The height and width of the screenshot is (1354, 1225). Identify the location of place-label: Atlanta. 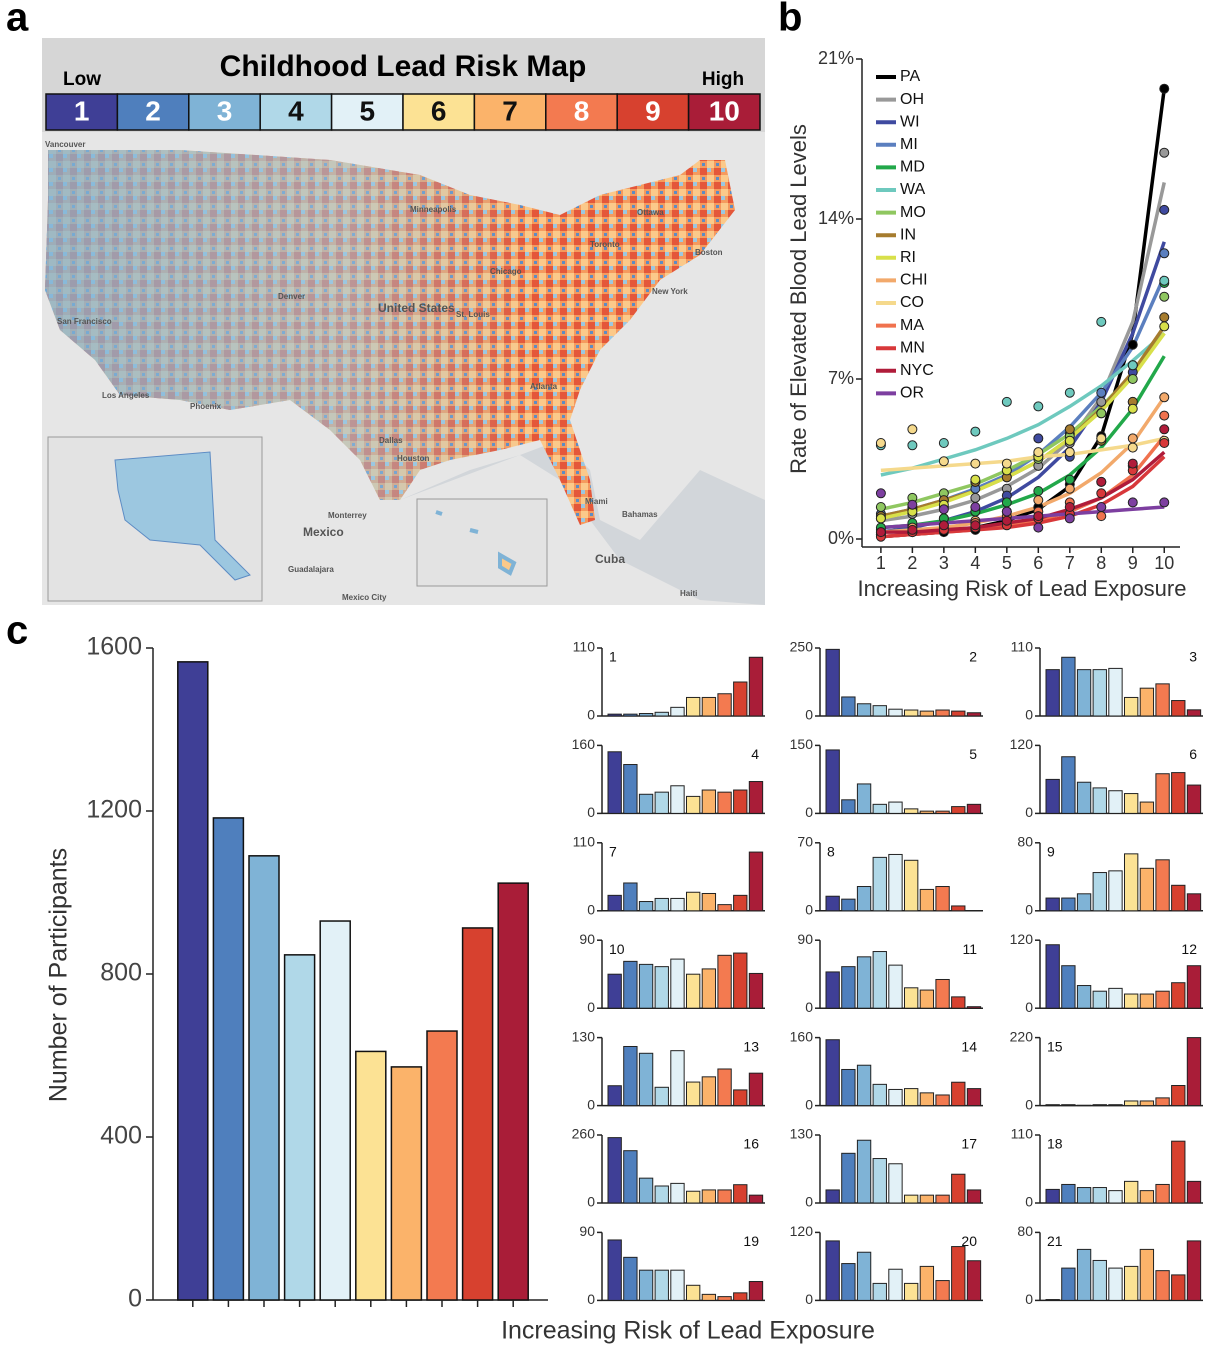
(544, 386).